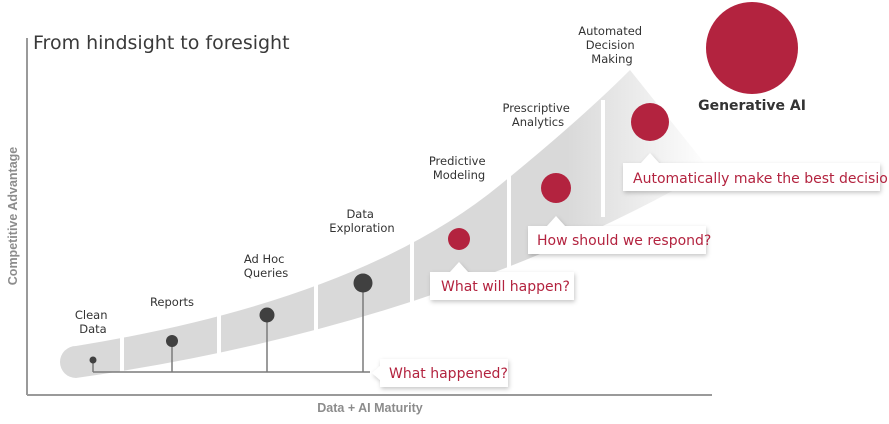  I want to click on callout-automatically-decide: Automatically make the best decision, so click(756, 172).